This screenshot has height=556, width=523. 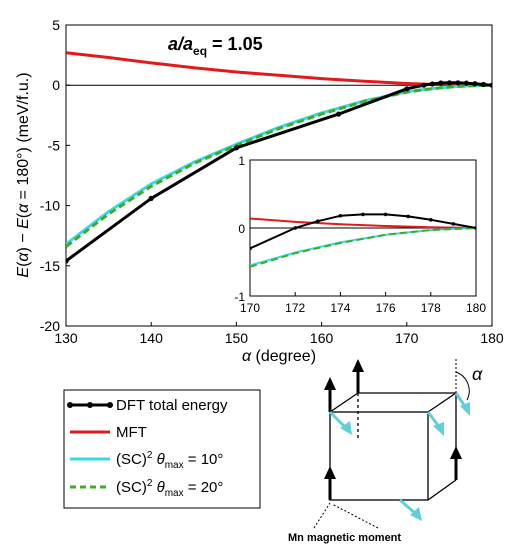 What do you see at coordinates (54, 145) in the screenshot?
I see `y-tick-label: -5` at bounding box center [54, 145].